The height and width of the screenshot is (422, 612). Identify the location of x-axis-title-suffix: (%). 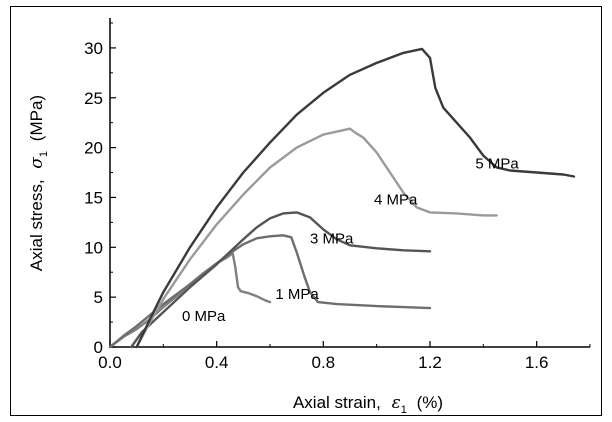
(430, 402).